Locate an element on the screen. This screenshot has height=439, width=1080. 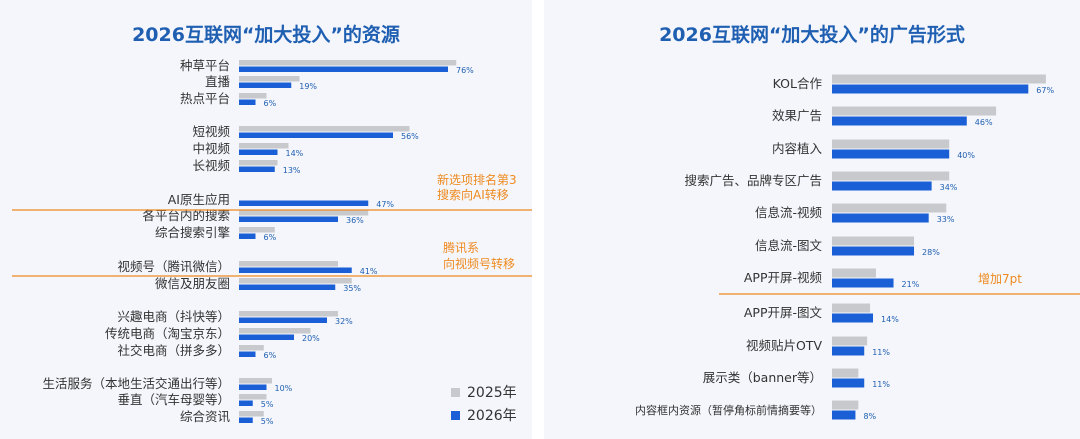
value-label: 28% is located at coordinates (931, 252).